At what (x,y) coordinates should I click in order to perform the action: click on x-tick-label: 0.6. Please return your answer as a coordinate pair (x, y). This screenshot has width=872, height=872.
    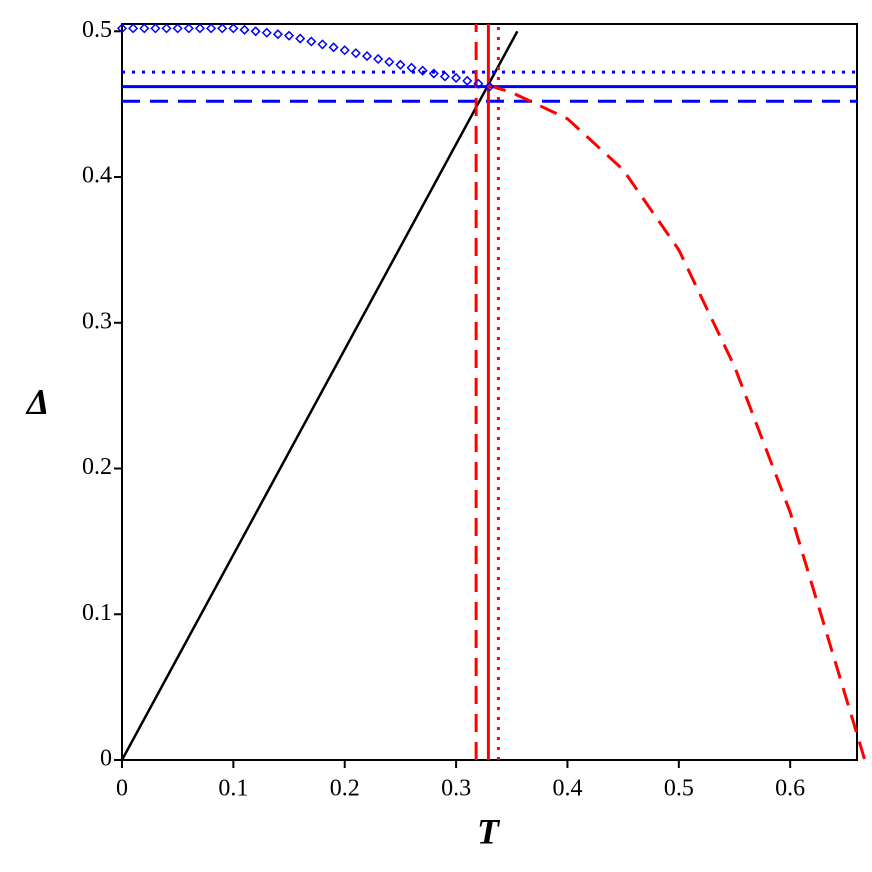
    Looking at the image, I should click on (790, 789).